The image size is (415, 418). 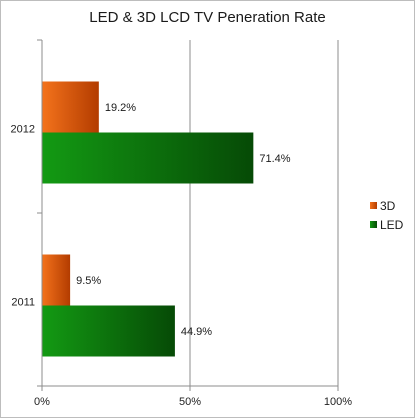 What do you see at coordinates (120, 108) in the screenshot?
I see `data-label-3d-2012: 19.2%` at bounding box center [120, 108].